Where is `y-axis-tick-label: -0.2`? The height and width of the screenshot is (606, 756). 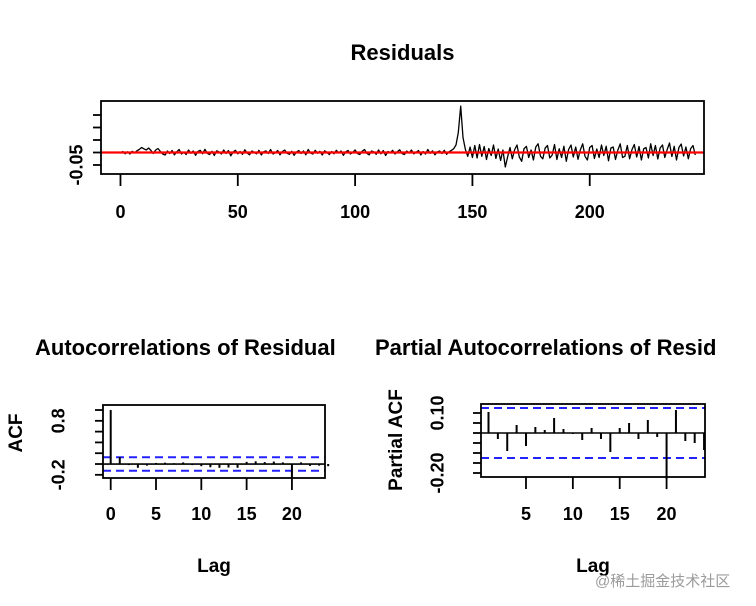
y-axis-tick-label: -0.2 is located at coordinates (58, 474).